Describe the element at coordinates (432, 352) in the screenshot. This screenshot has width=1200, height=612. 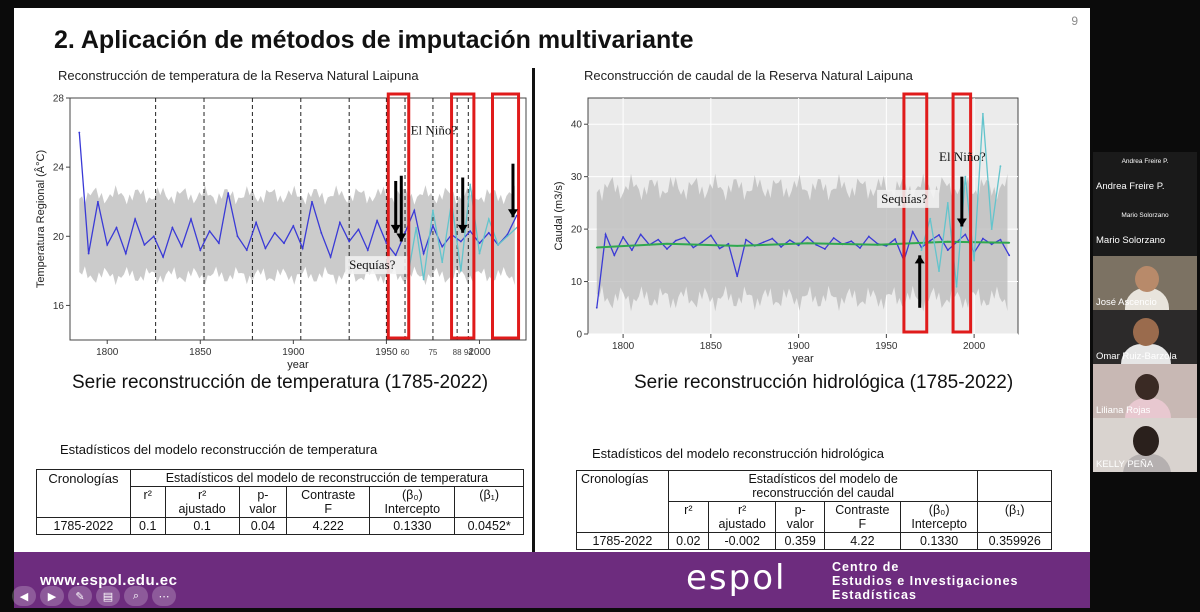
I see `extra-year-label: 75` at that location.